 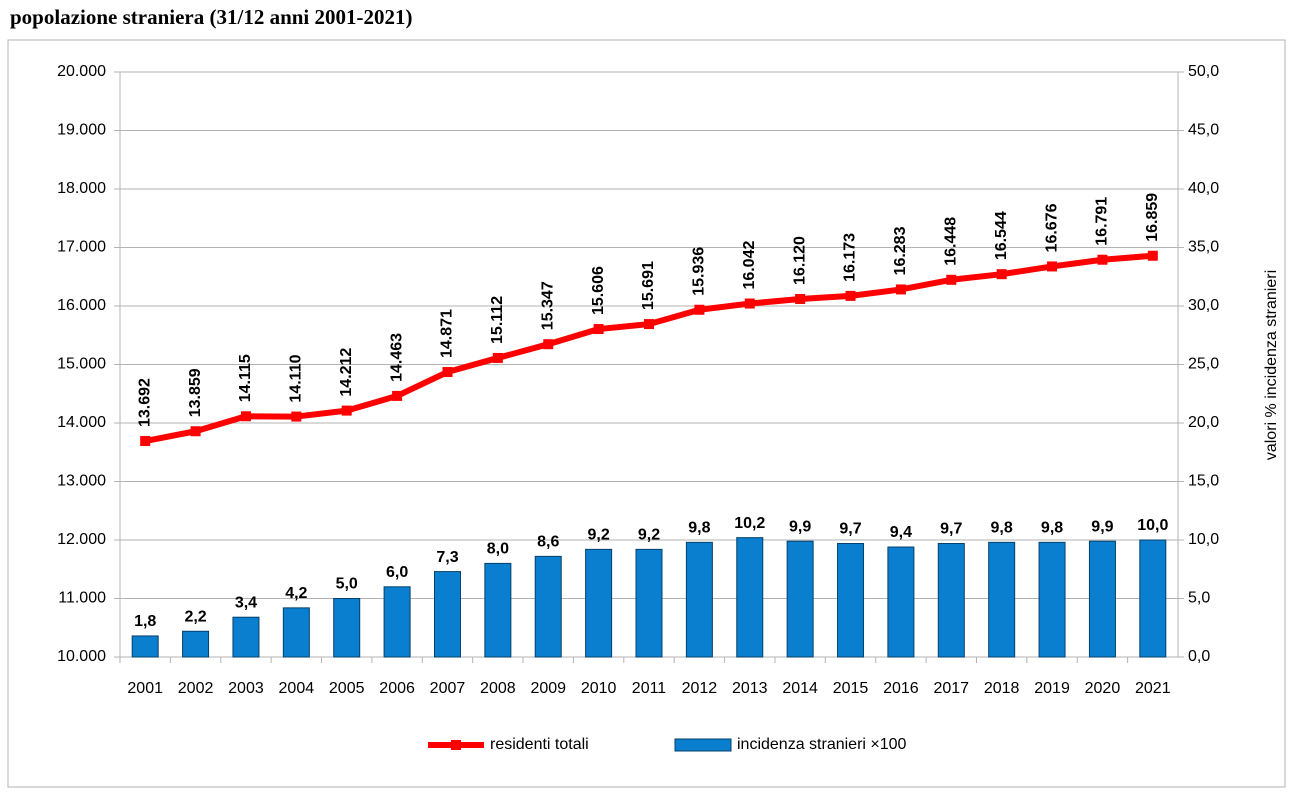 I want to click on y-tick-label: 12.000, so click(x=81, y=539).